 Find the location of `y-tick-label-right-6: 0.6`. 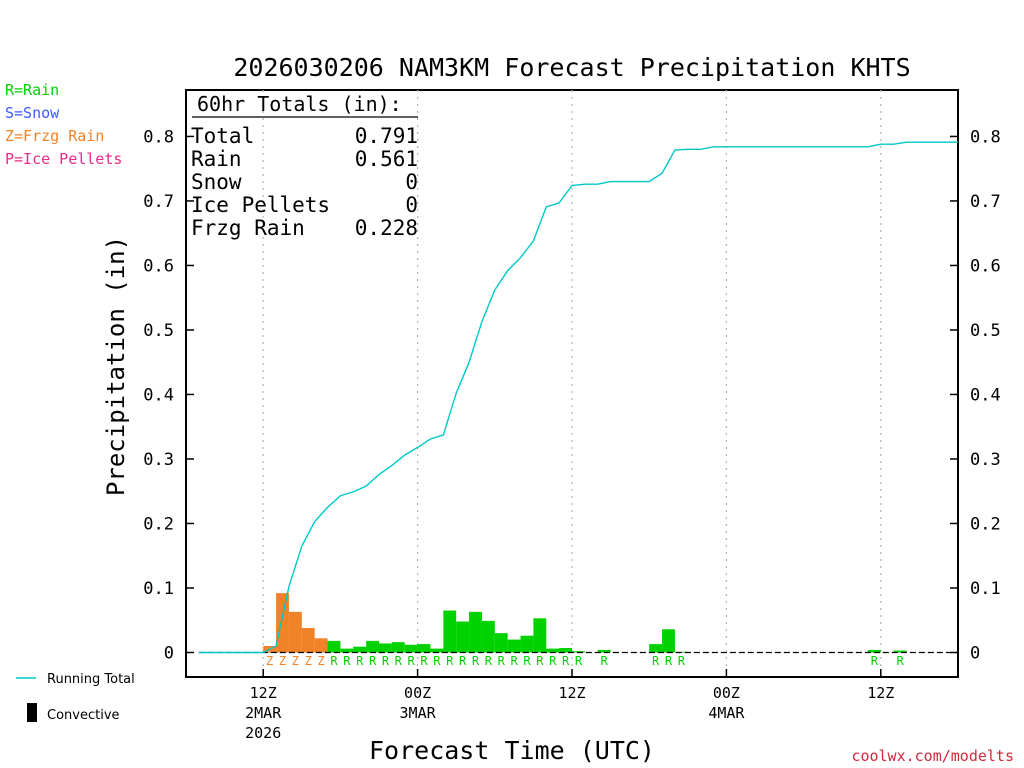

y-tick-label-right-6: 0.6 is located at coordinates (985, 266).